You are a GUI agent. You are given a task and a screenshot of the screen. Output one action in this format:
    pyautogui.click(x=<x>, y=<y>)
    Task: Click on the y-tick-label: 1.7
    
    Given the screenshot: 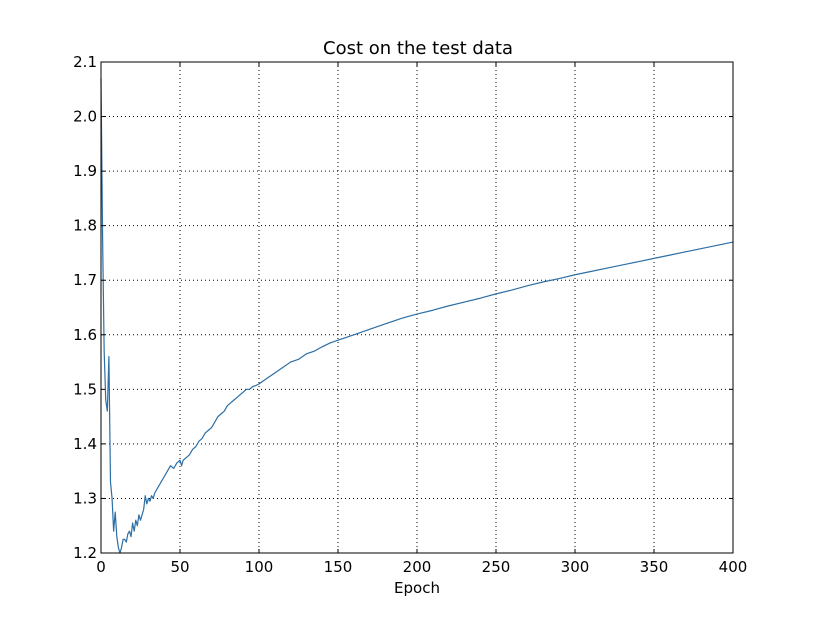 What is the action you would take?
    pyautogui.click(x=85, y=280)
    